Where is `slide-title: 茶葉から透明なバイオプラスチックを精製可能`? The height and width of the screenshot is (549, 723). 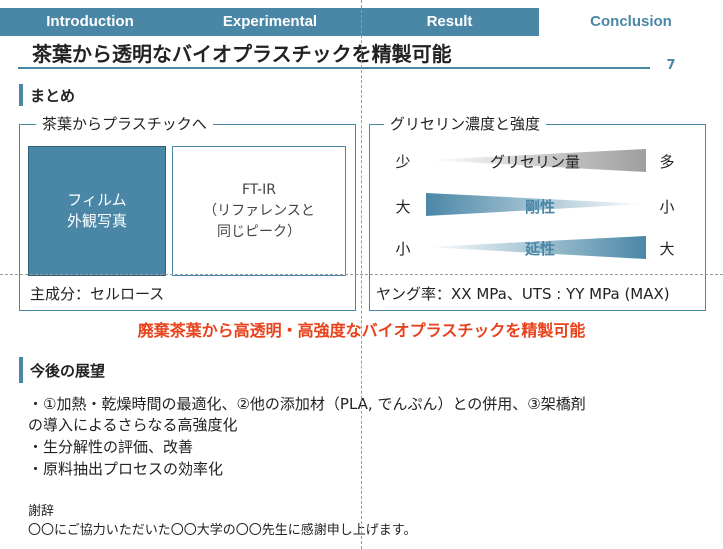
slide-title: 茶葉から透明なバイオプラスチックを精製可能 is located at coordinates (242, 54).